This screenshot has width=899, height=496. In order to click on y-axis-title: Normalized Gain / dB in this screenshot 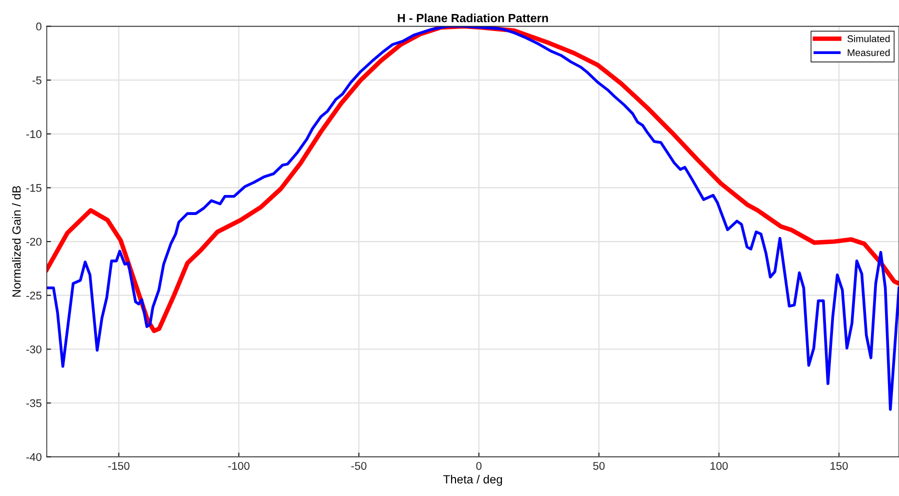, I will do `click(16, 241)`.